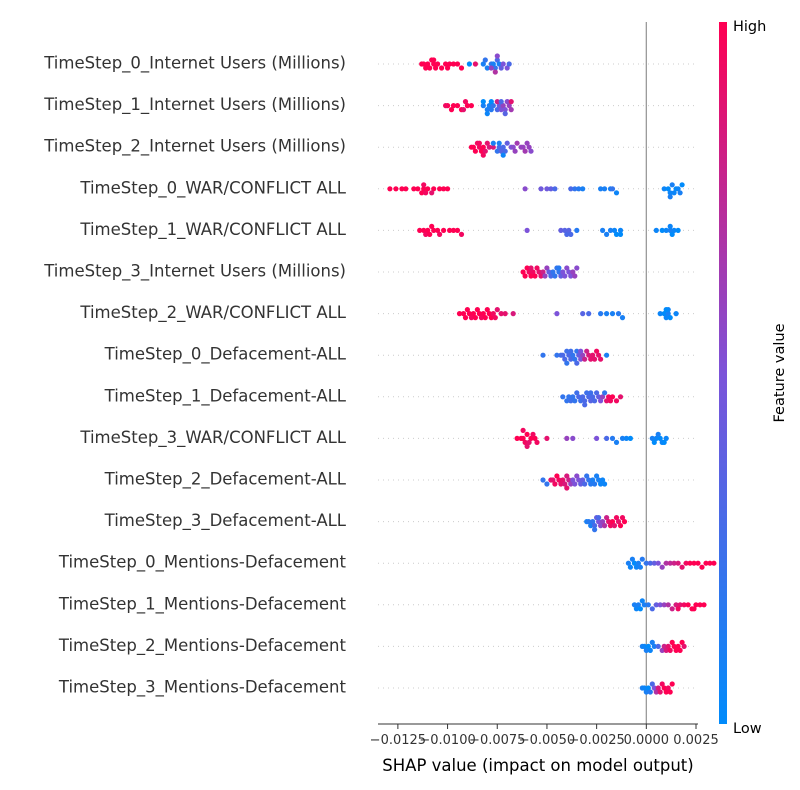  Describe the element at coordinates (225, 521) in the screenshot. I see `feature-label: TimeStep_3_Defacement-ALL` at that location.